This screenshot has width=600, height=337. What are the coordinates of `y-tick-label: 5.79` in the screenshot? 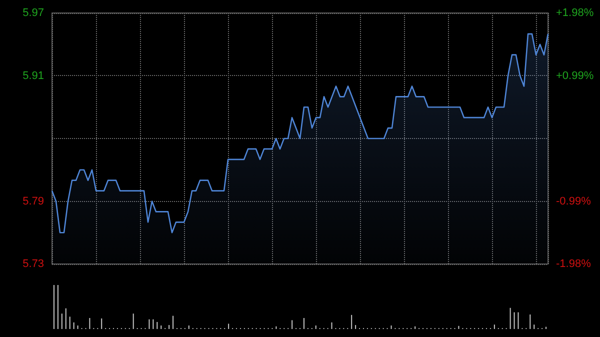 It's located at (33, 201).